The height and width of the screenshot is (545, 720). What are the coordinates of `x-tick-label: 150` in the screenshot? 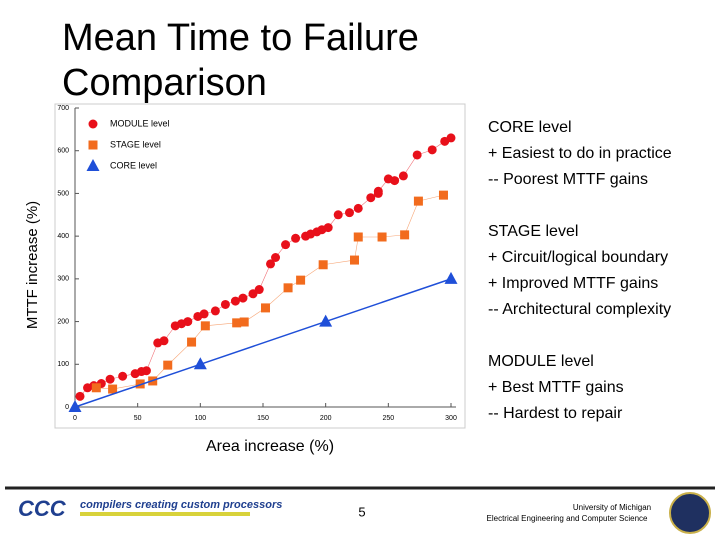 It's located at (263, 418).